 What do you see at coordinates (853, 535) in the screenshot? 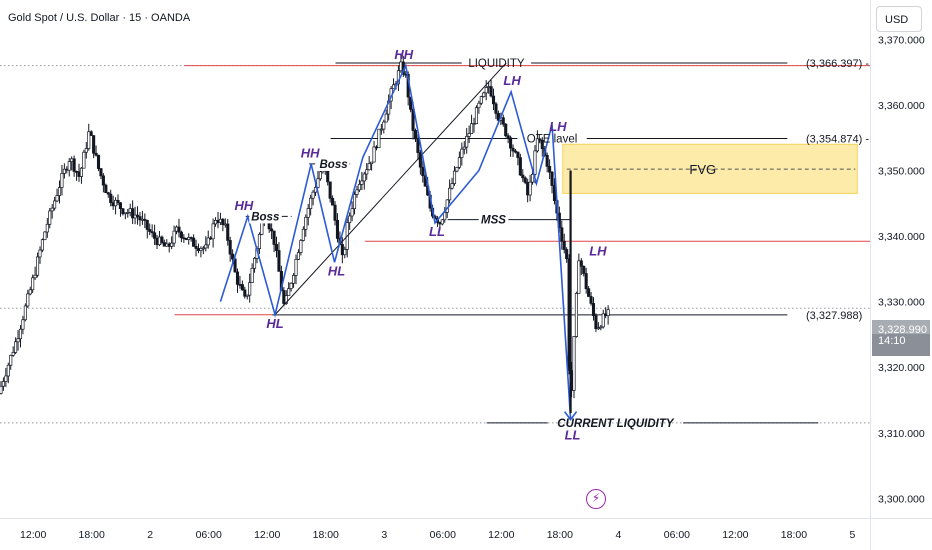
I see `x-tick-label: 5` at bounding box center [853, 535].